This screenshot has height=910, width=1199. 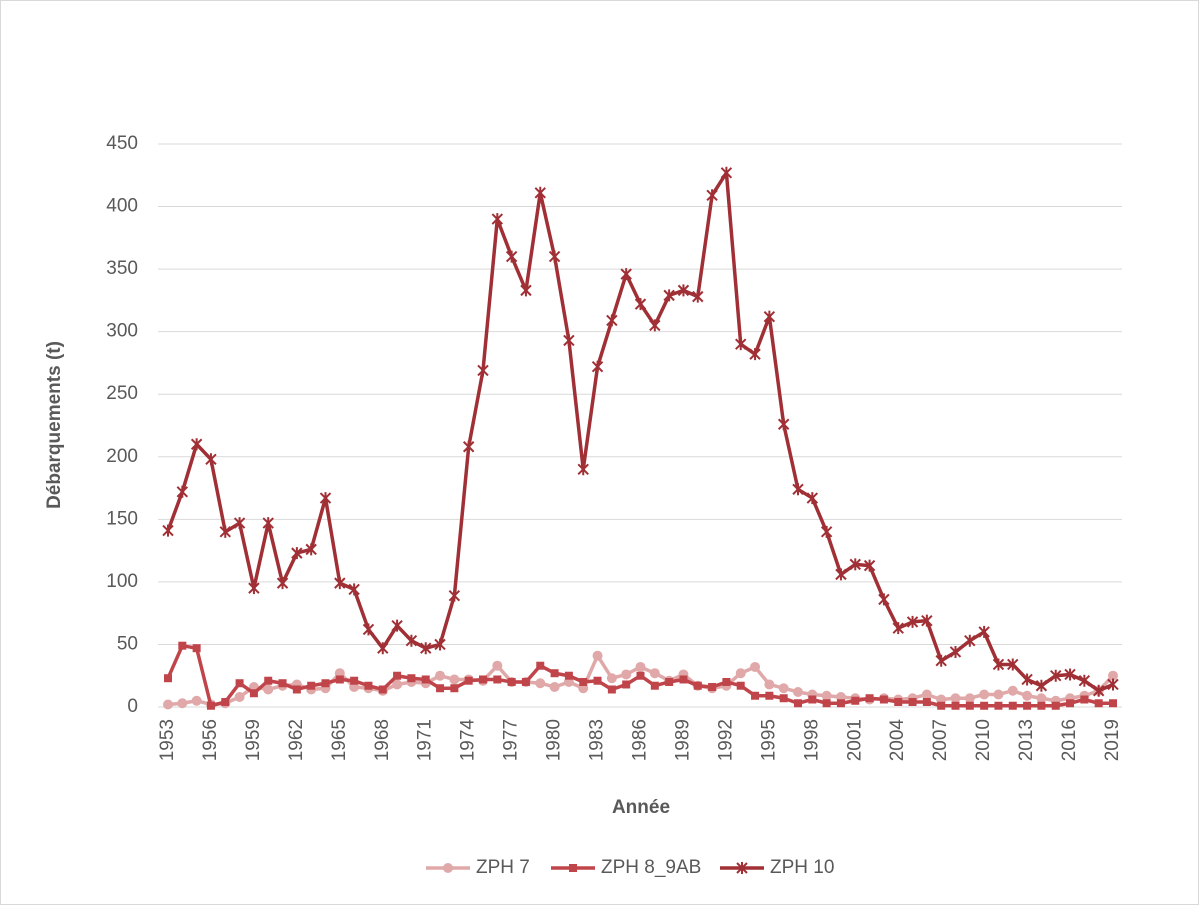 What do you see at coordinates (597, 740) in the screenshot?
I see `x-tick-label: 1983` at bounding box center [597, 740].